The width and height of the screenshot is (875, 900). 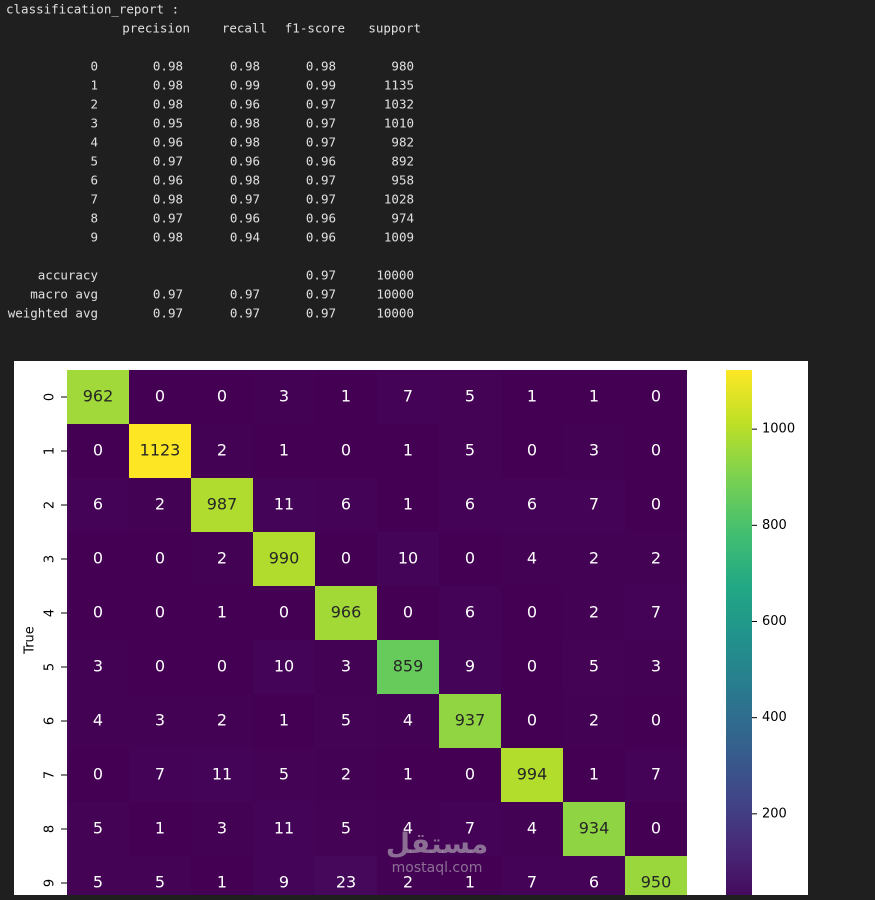 What do you see at coordinates (68, 275) in the screenshot?
I see `row-label: accuracy` at bounding box center [68, 275].